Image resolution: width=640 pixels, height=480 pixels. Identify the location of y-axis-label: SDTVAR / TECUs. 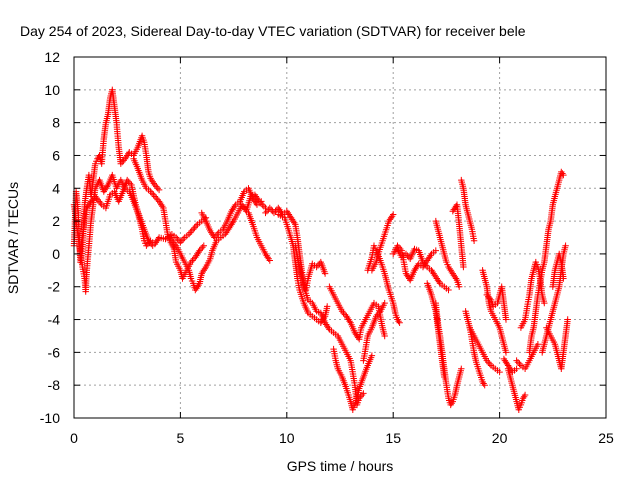
(13, 238).